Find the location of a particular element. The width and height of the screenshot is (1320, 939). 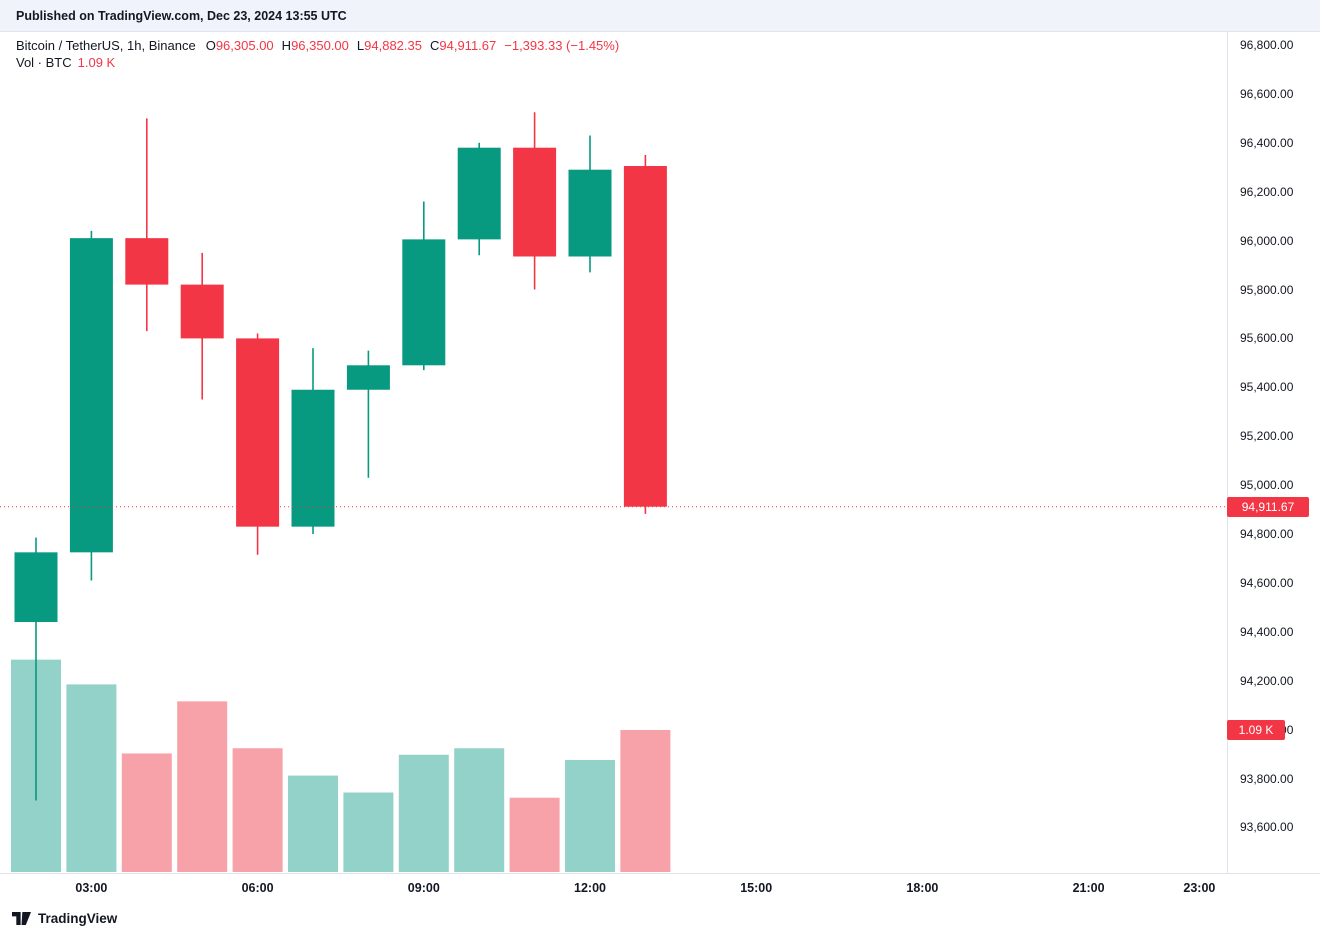

time-tick-label: 18:00 is located at coordinates (922, 888).